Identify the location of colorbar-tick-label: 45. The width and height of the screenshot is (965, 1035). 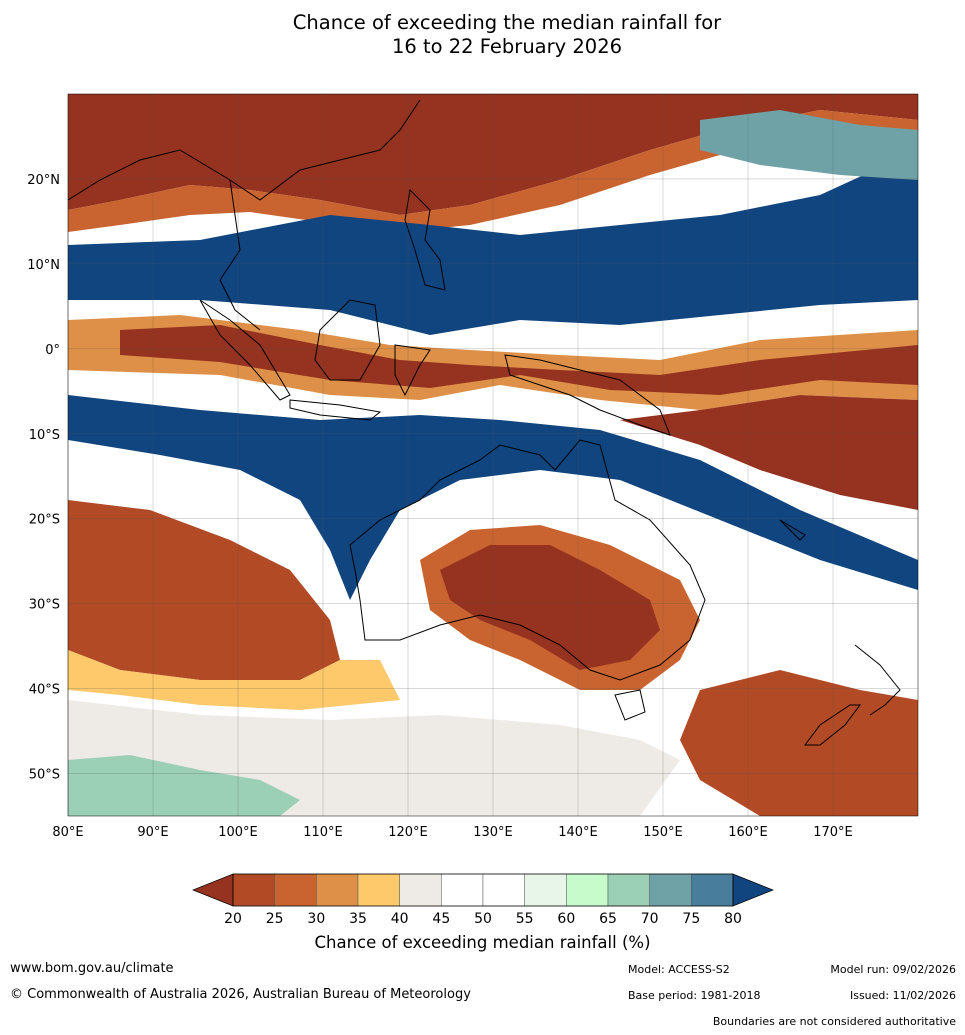
(441, 919).